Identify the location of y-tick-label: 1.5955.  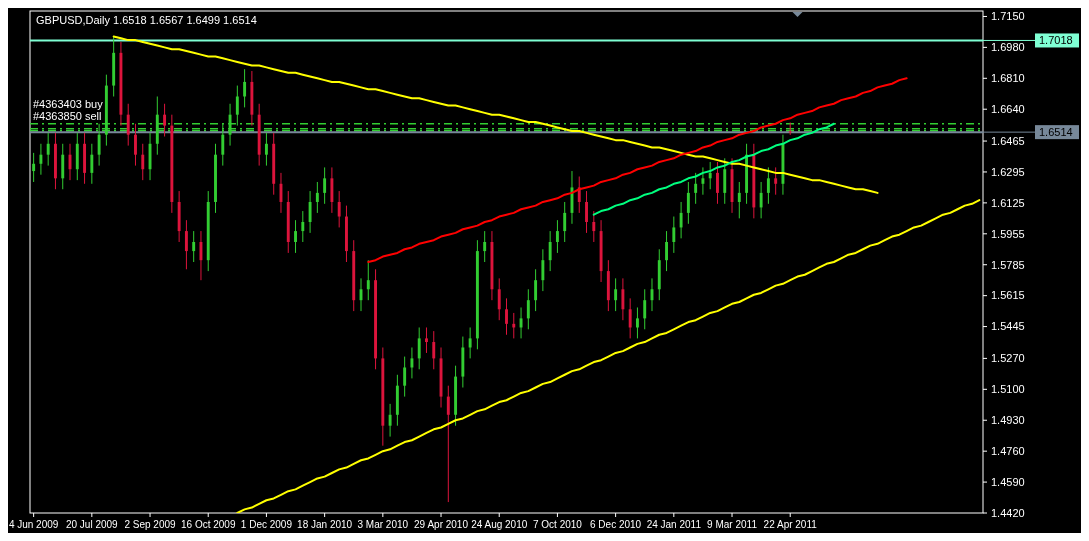
(1008, 233).